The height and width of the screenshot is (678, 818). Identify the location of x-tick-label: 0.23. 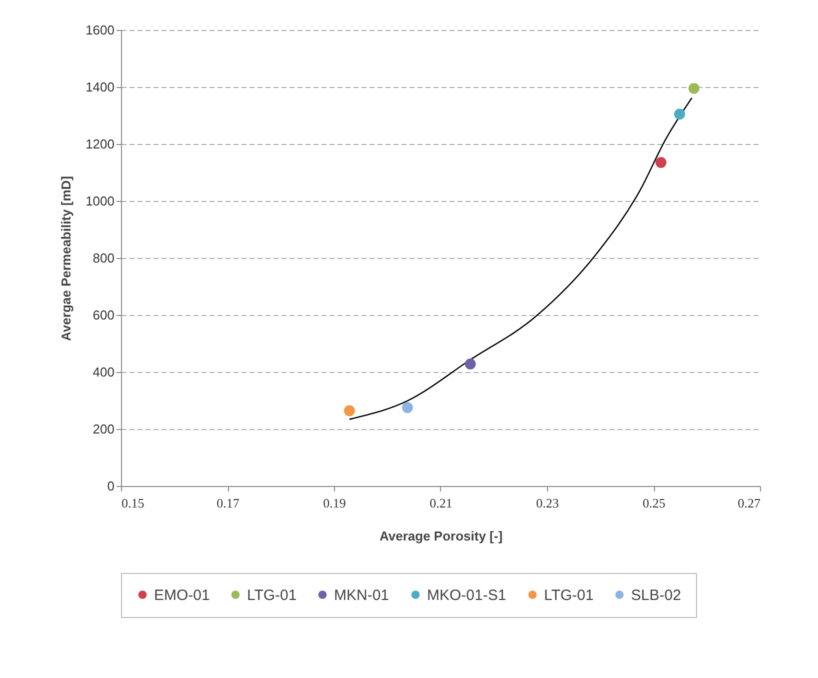
(547, 503).